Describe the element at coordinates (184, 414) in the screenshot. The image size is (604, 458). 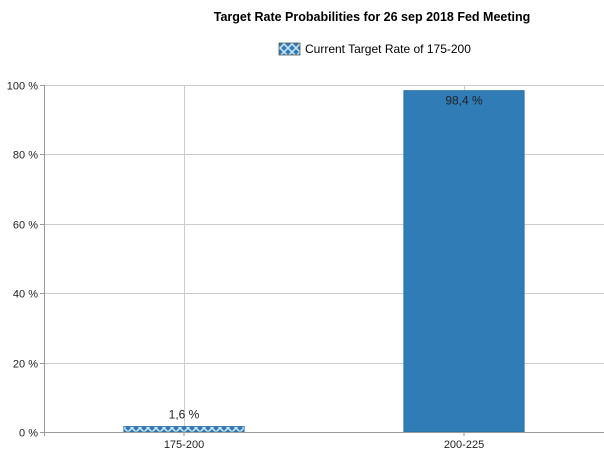
I see `data-label-175-200: 1,6 %` at that location.